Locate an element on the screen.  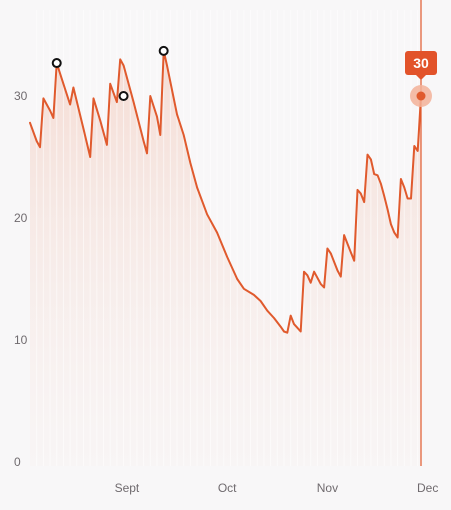
x-tick-label: Oct is located at coordinates (227, 488).